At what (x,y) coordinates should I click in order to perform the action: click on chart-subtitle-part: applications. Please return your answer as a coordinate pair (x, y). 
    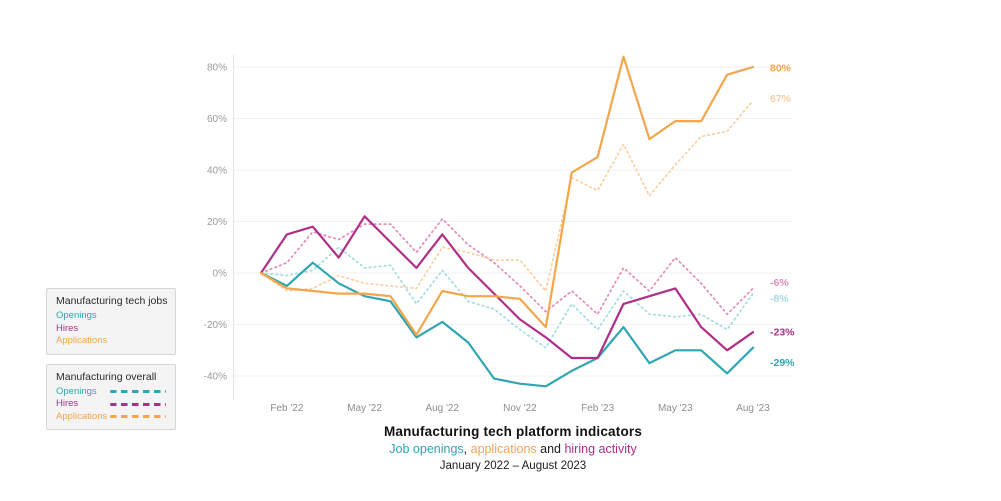
    Looking at the image, I should click on (503, 449).